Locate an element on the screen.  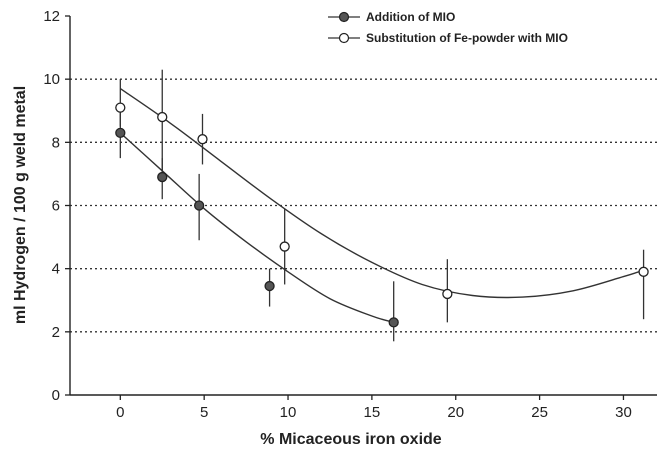
y-tick-label: 10 is located at coordinates (51, 79).